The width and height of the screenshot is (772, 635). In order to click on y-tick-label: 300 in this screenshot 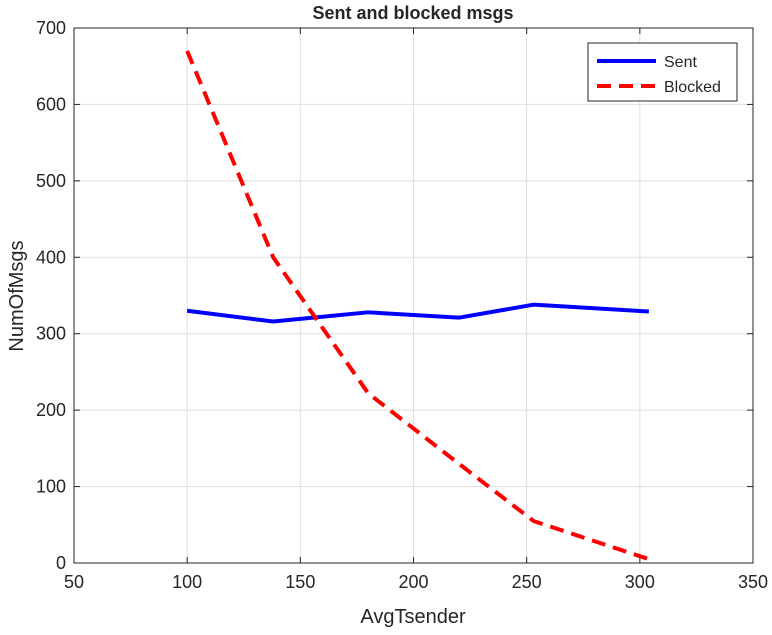, I will do `click(51, 334)`.